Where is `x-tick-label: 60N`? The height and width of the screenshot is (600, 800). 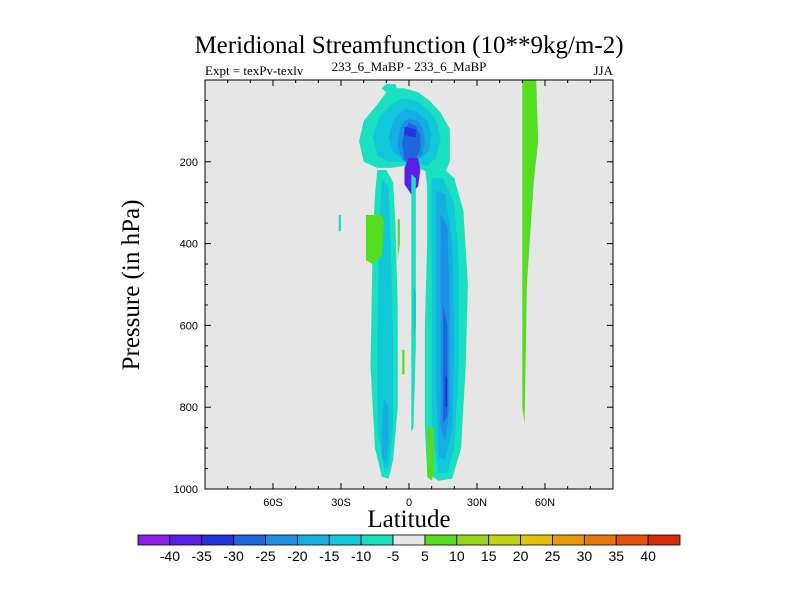
x-tick-label: 60N is located at coordinates (545, 503).